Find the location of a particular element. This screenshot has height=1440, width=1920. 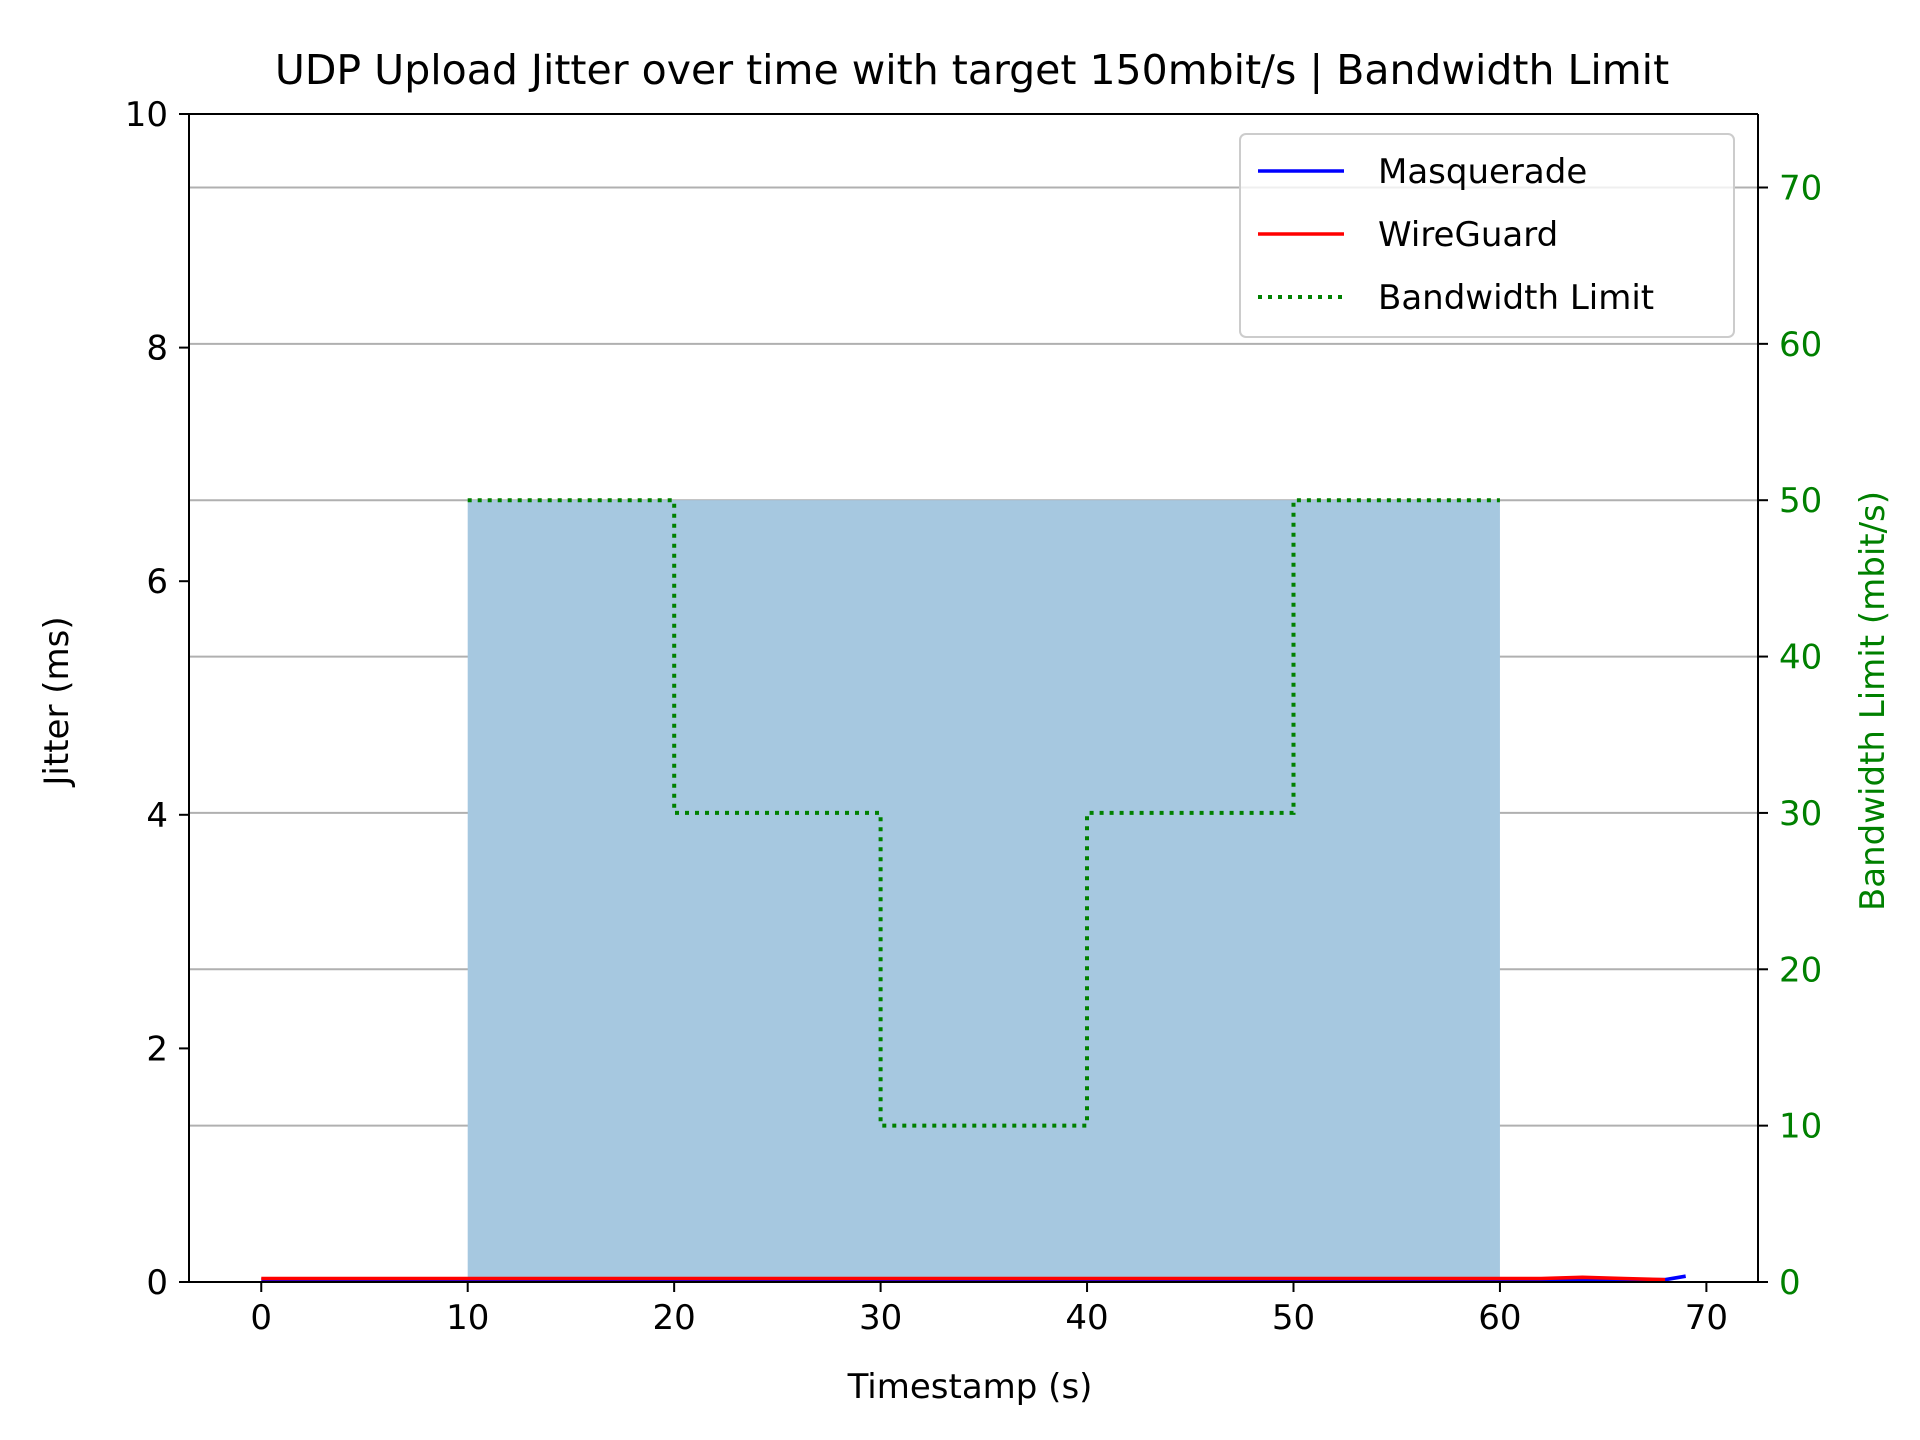

y2-tick-label-7: 70 is located at coordinates (1800, 188).